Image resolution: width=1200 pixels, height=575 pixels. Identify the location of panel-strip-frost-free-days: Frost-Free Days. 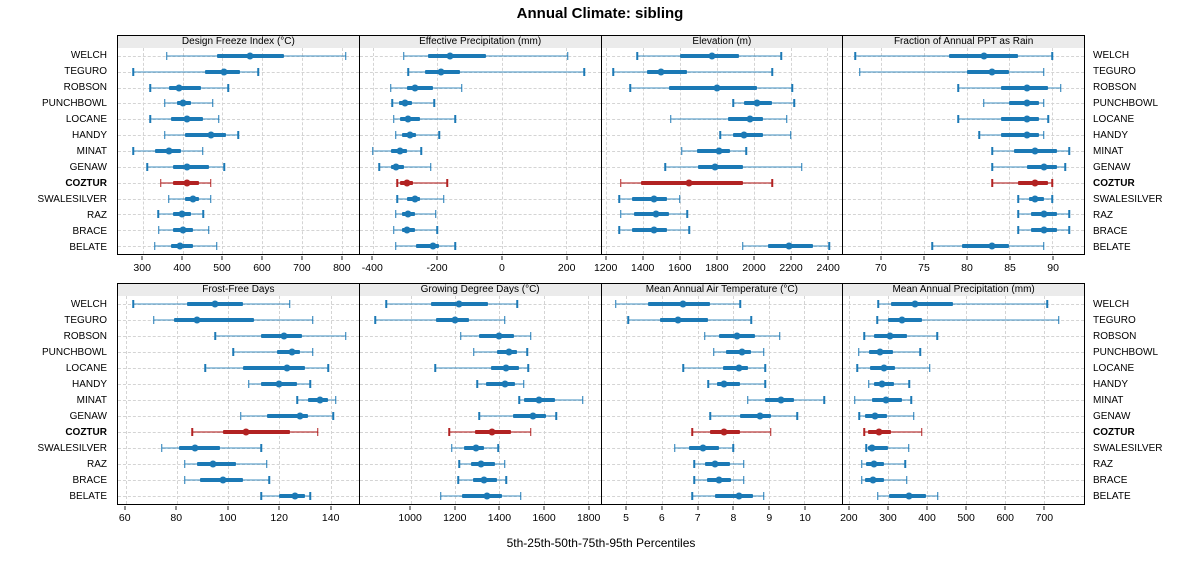
(239, 290).